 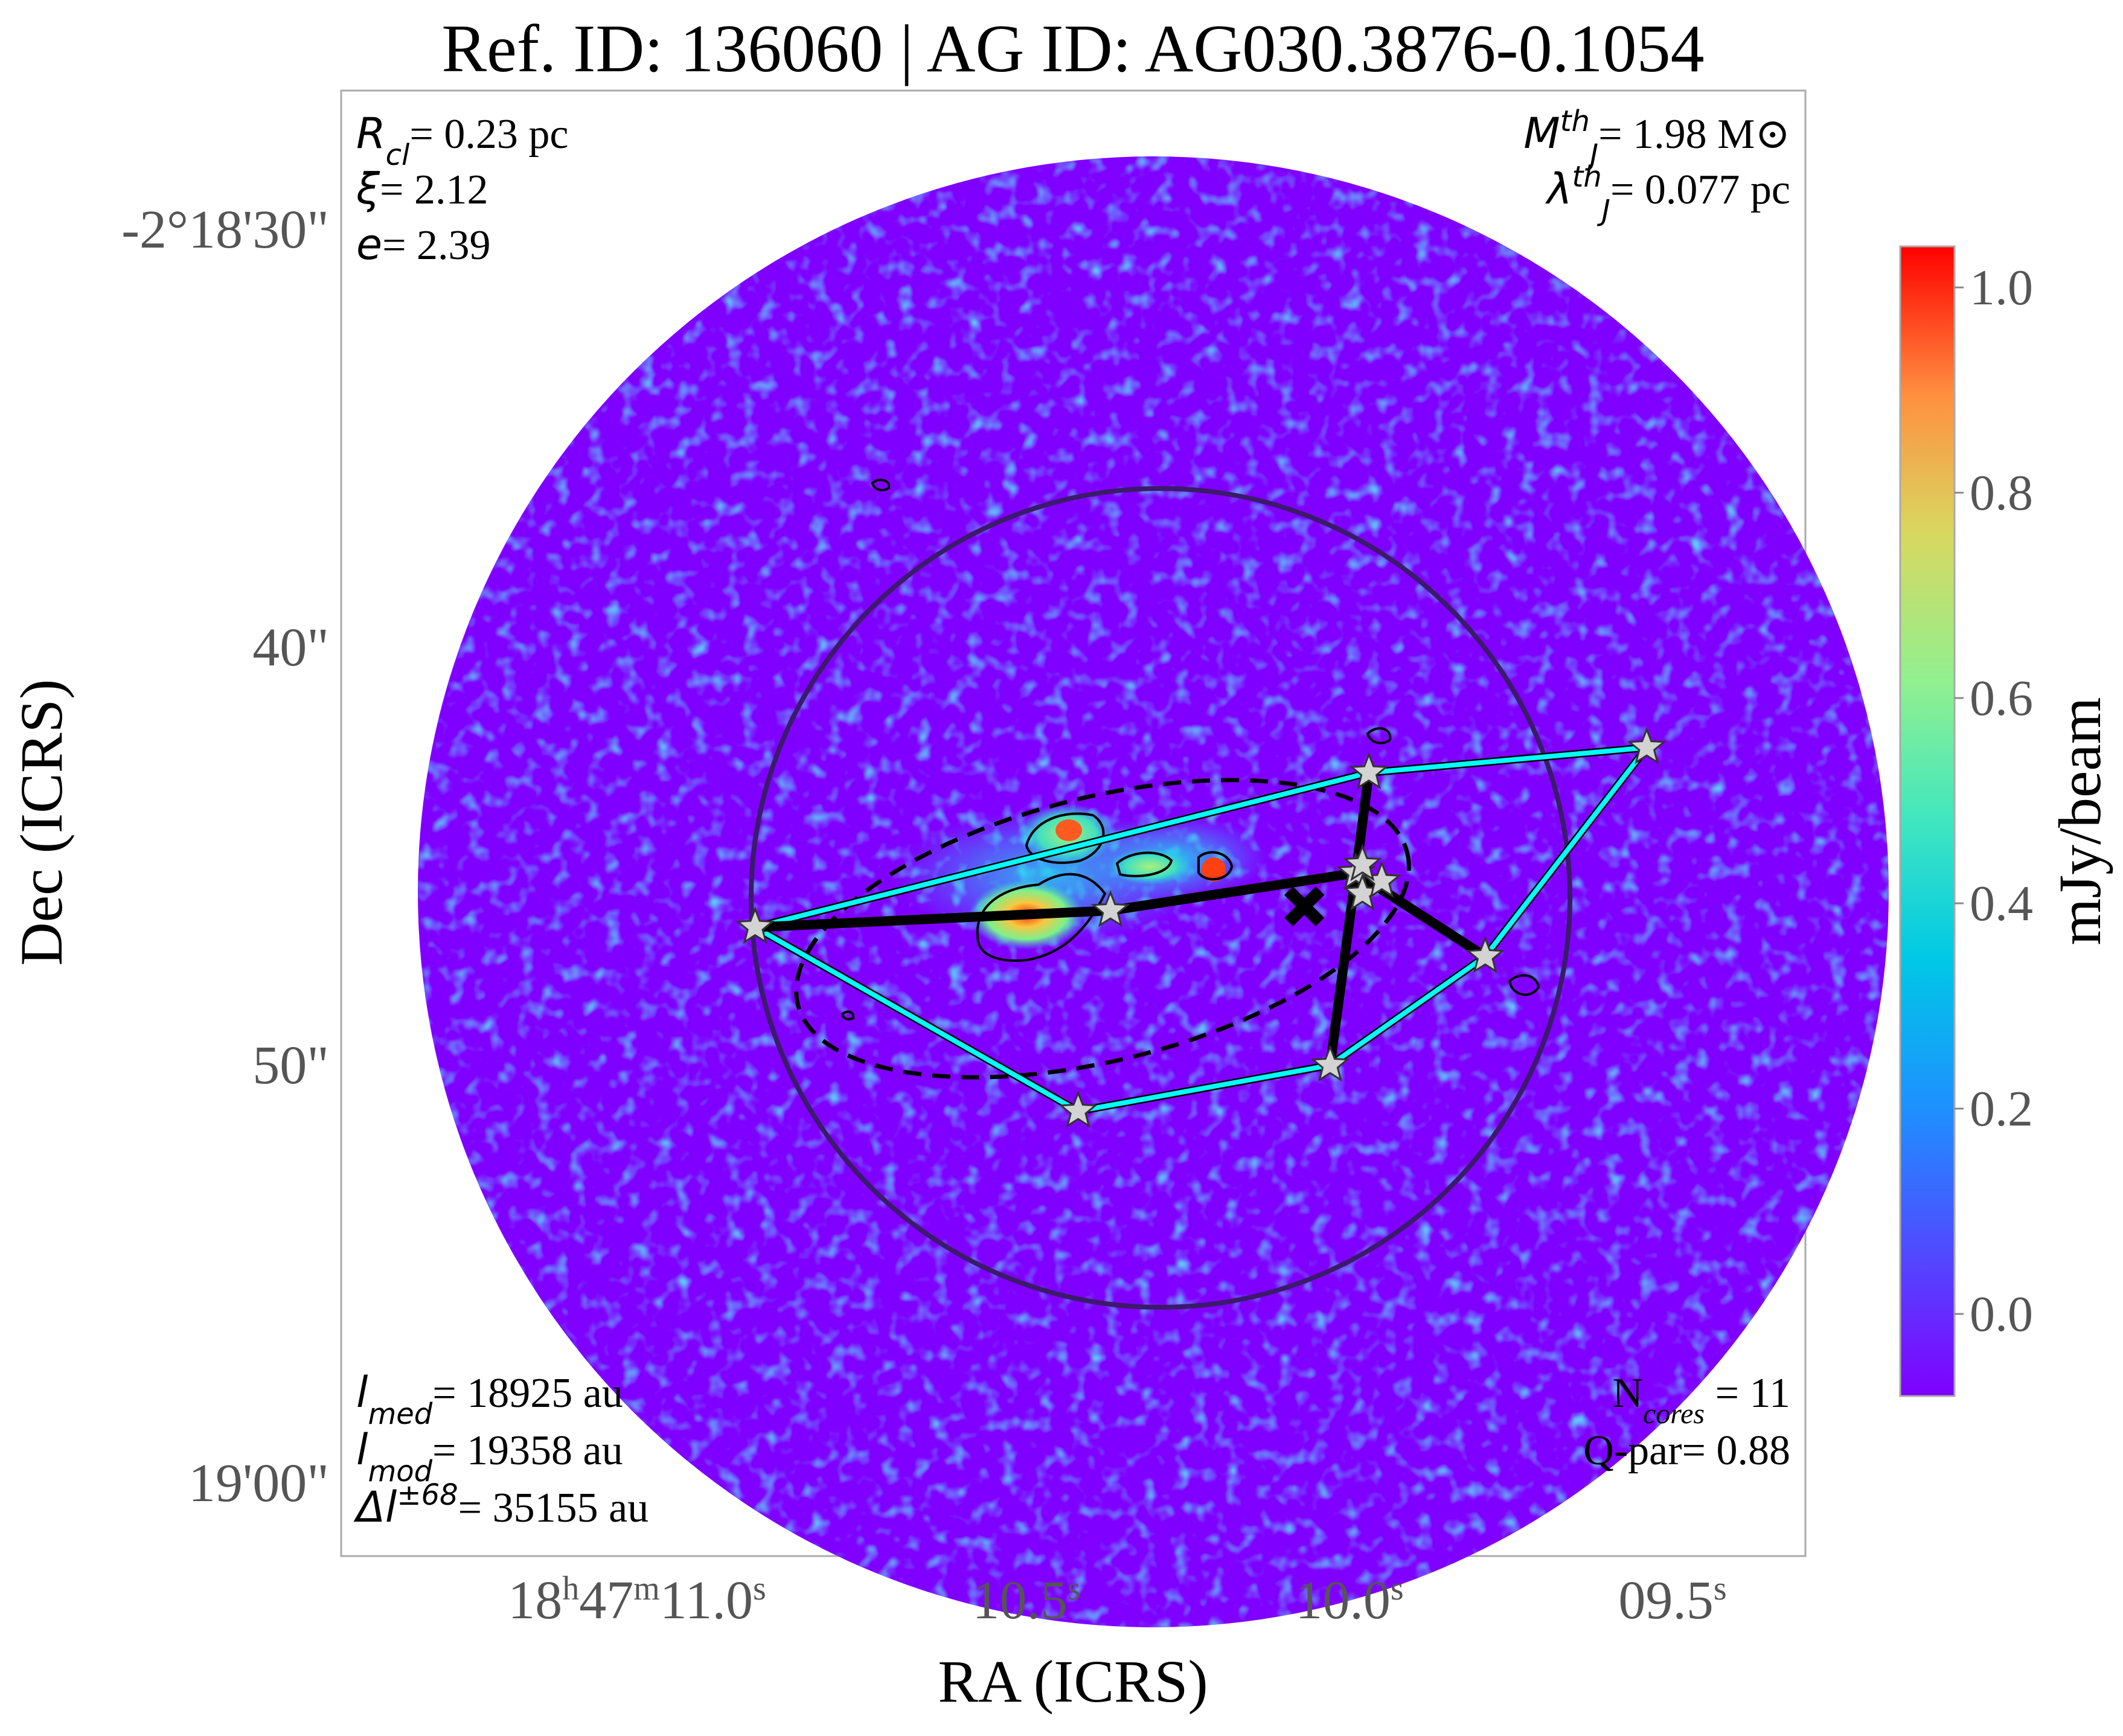 What do you see at coordinates (1349, 1600) in the screenshot?
I see `x-tick-label: 10.0s` at bounding box center [1349, 1600].